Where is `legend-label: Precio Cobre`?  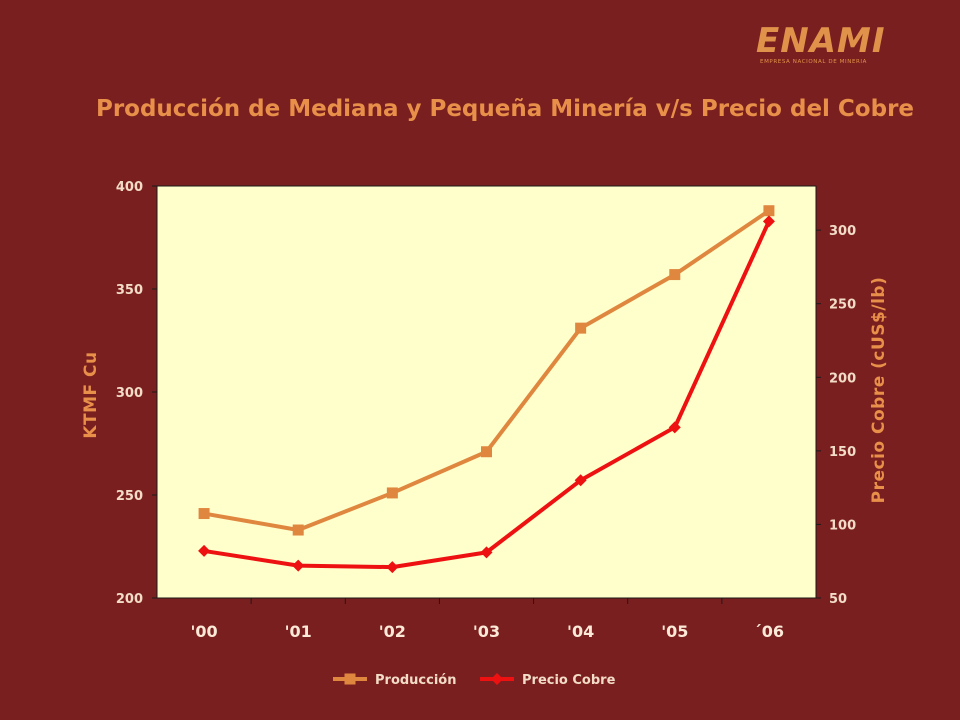 legend-label: Precio Cobre is located at coordinates (569, 680).